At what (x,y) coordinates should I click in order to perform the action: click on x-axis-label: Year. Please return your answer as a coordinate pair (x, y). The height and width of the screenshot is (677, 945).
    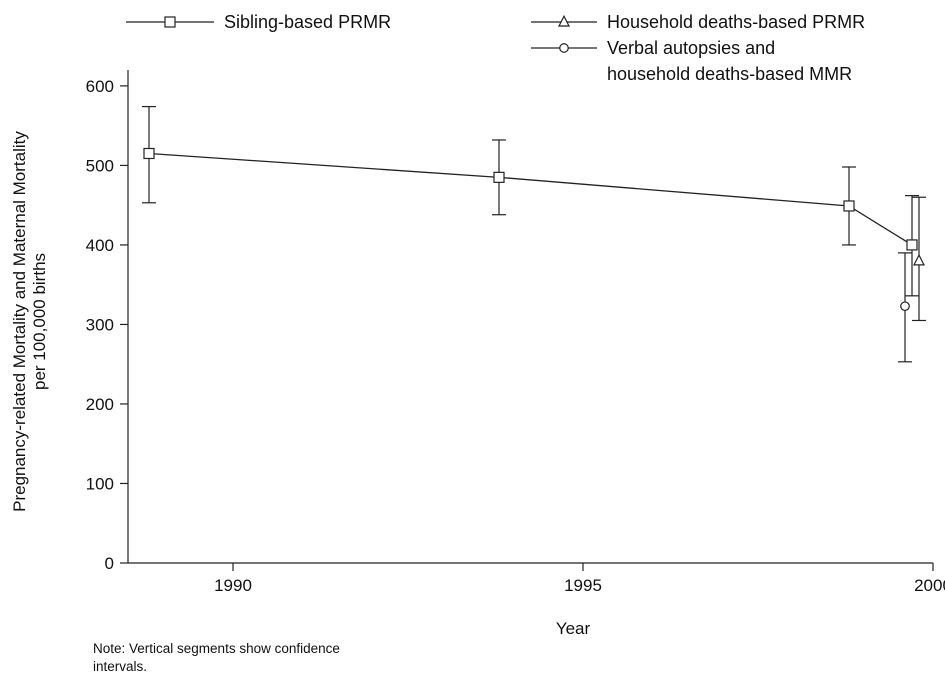
    Looking at the image, I should click on (573, 628).